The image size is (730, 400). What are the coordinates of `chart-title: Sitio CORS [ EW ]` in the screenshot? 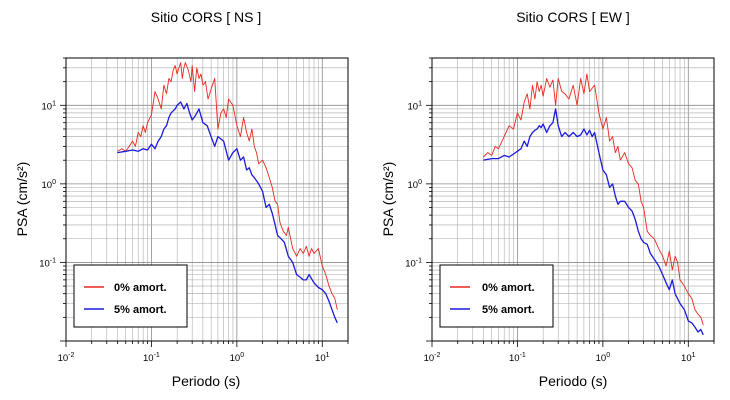 It's located at (573, 17).